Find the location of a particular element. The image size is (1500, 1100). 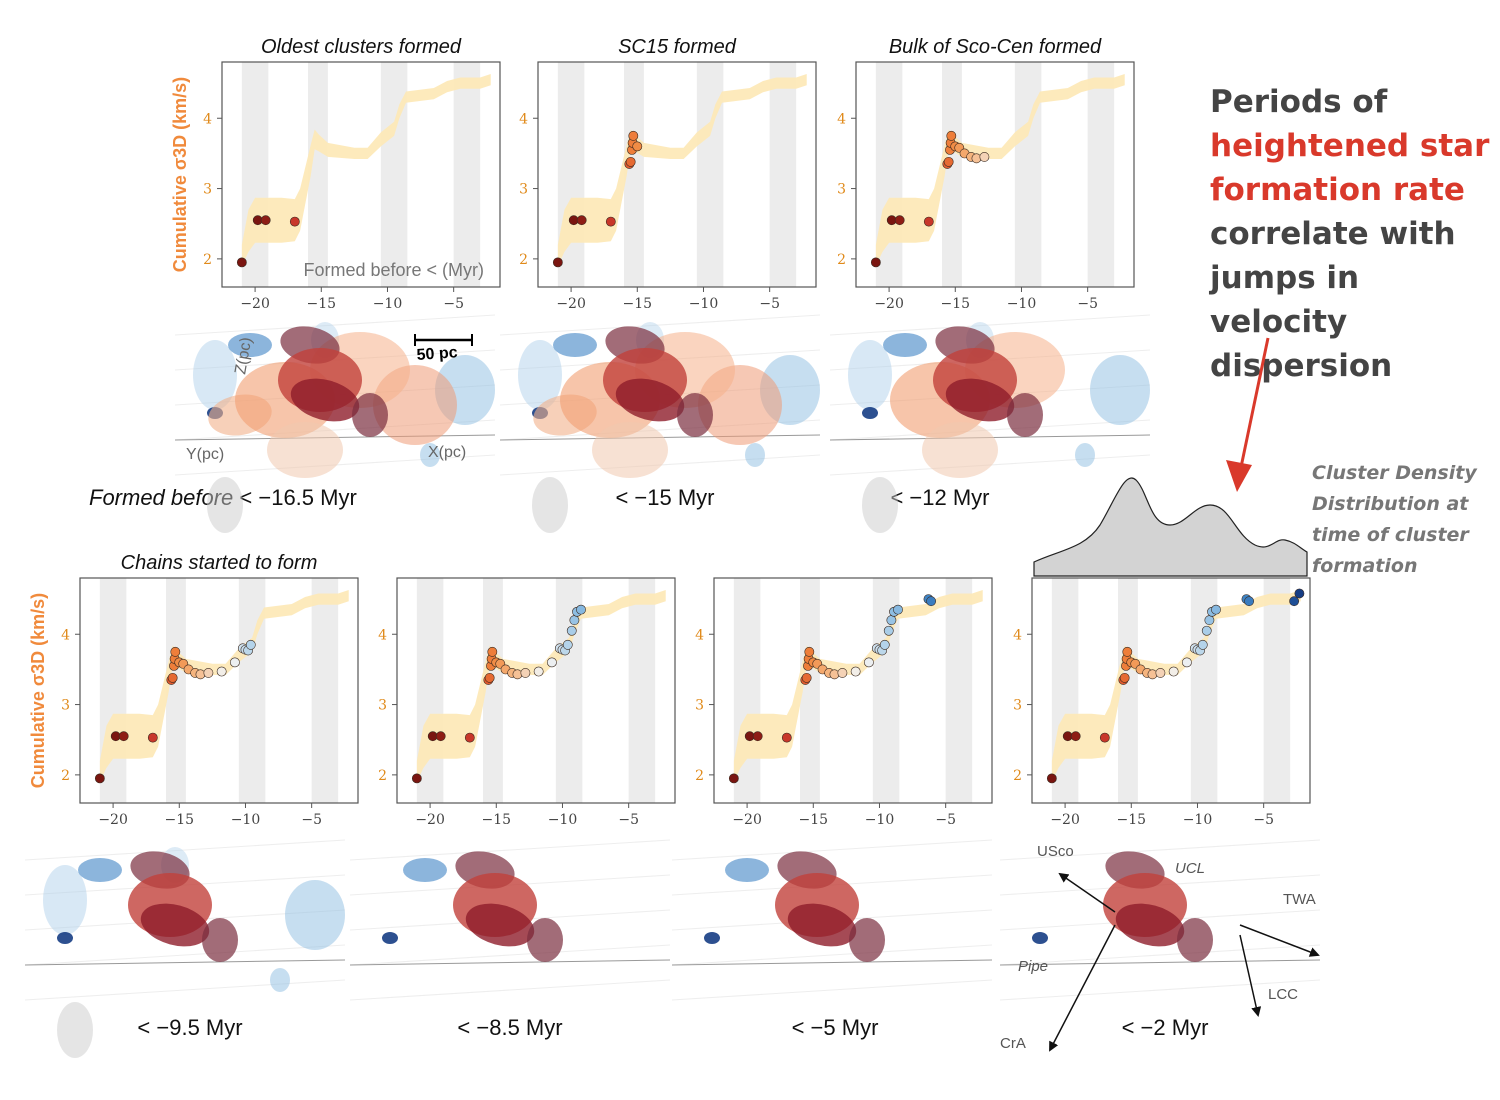

region-label-pipe: Pipe is located at coordinates (1033, 966).